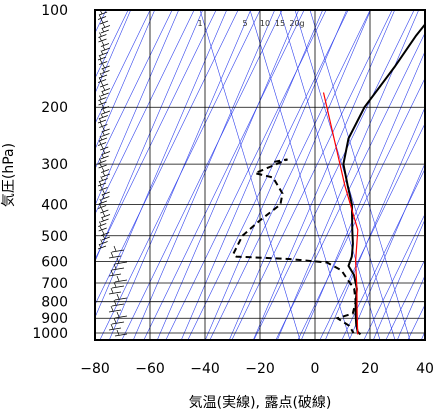  Describe the element at coordinates (54, 262) in the screenshot. I see `y-tick-label: 600` at that location.